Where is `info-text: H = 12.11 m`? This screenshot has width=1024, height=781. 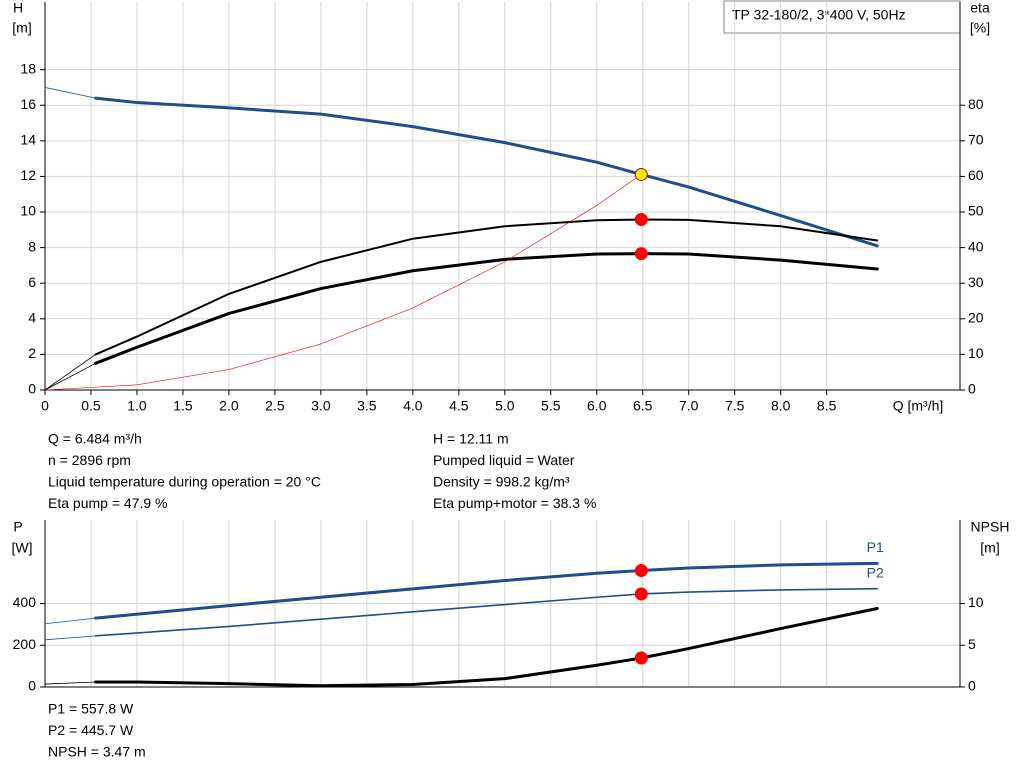
info-text: H = 12.11 m is located at coordinates (471, 439).